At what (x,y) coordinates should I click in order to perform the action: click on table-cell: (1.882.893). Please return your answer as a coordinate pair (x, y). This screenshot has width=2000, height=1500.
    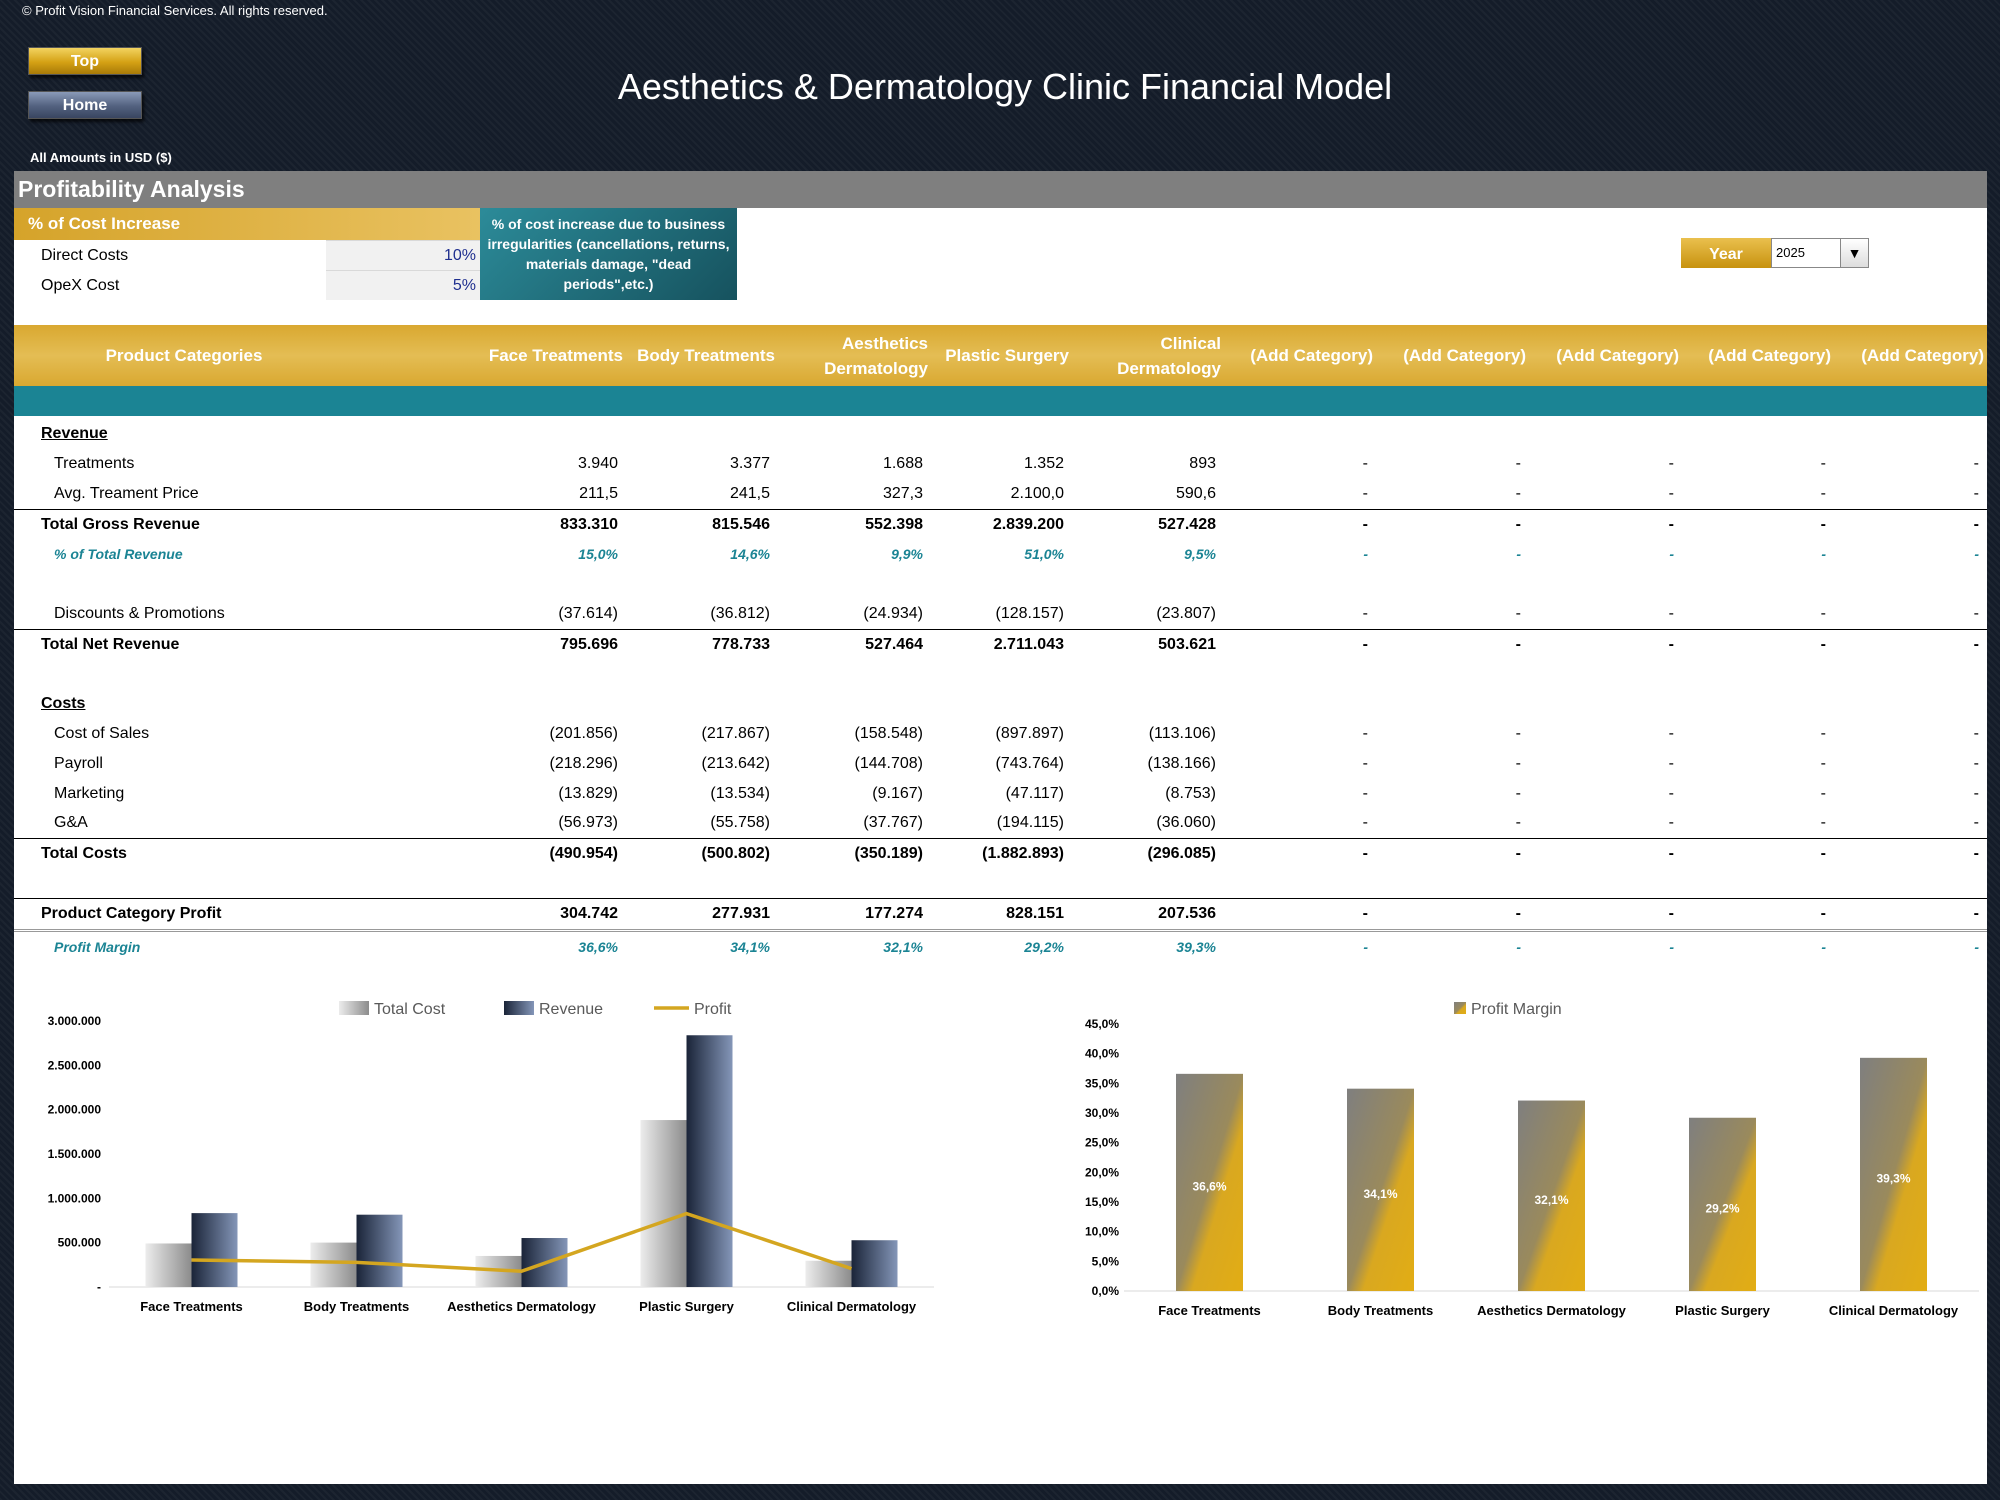
    Looking at the image, I should click on (1023, 853).